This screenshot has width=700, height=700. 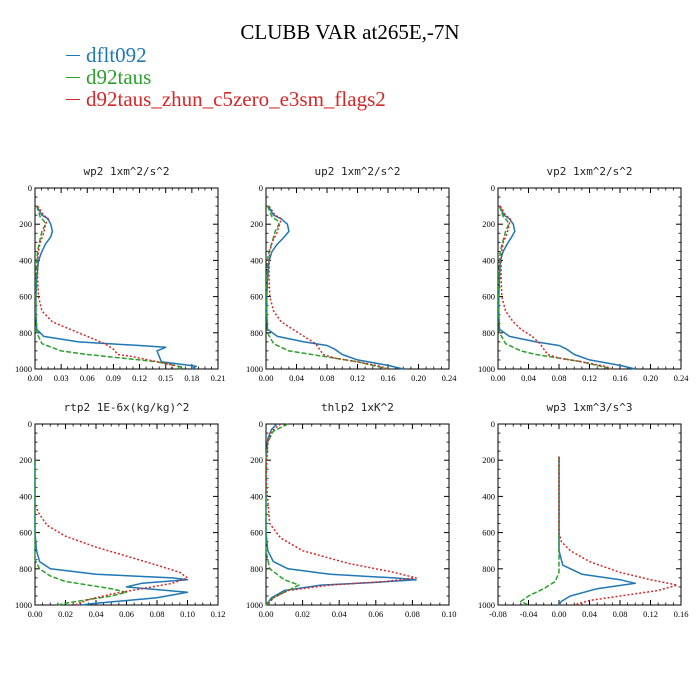 I want to click on legend-swatch-d92taus-zhun, so click(x=73, y=99).